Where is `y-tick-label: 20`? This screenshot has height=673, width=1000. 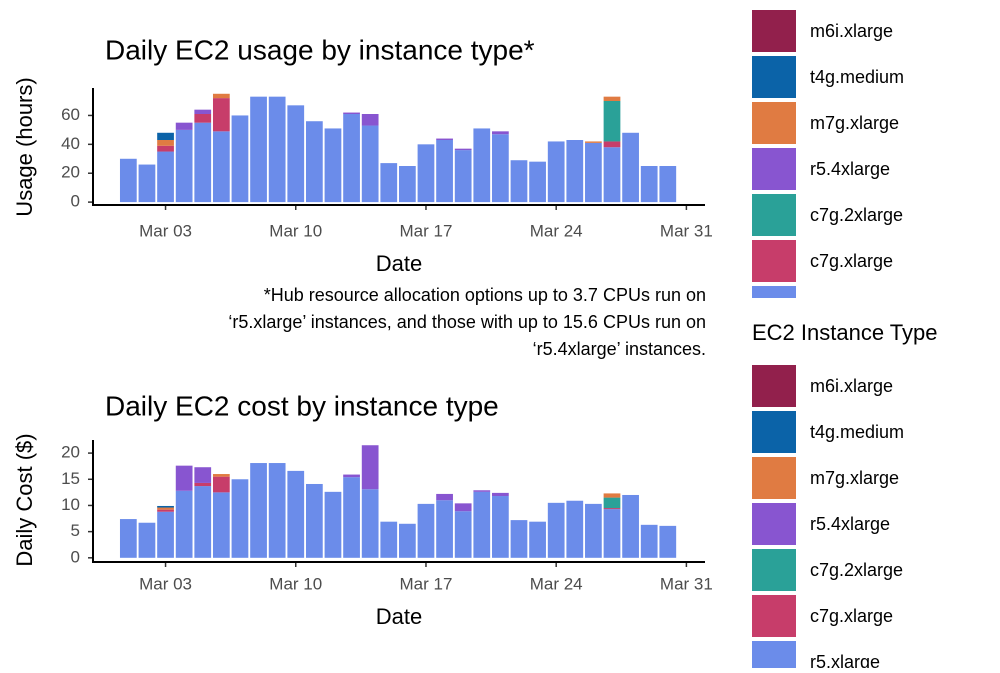 y-tick-label: 20 is located at coordinates (70, 452).